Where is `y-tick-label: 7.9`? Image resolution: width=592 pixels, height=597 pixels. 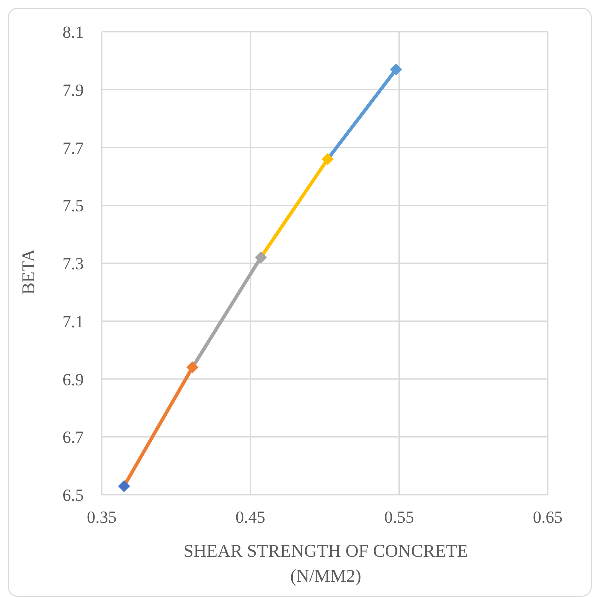 y-tick-label: 7.9 is located at coordinates (73, 90).